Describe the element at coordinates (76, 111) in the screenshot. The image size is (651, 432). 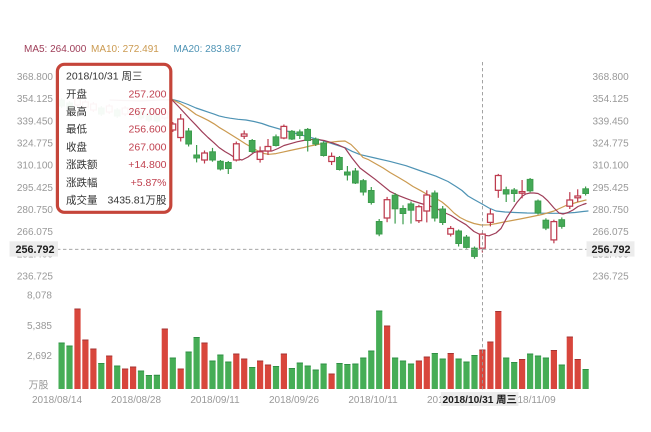
I see `svg-text: 最高` at that location.